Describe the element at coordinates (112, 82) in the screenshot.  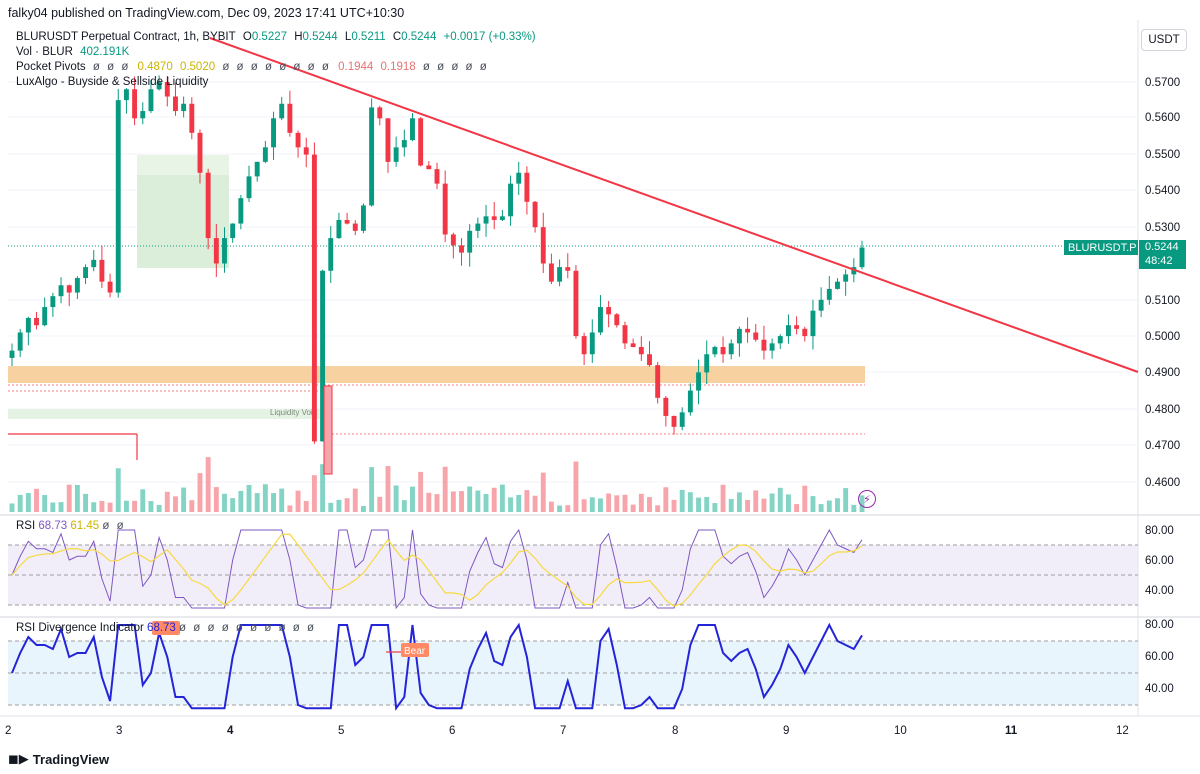
I see `legend-luxalgo: LuxAlgo - Buyside & Sellside Liquidity` at that location.